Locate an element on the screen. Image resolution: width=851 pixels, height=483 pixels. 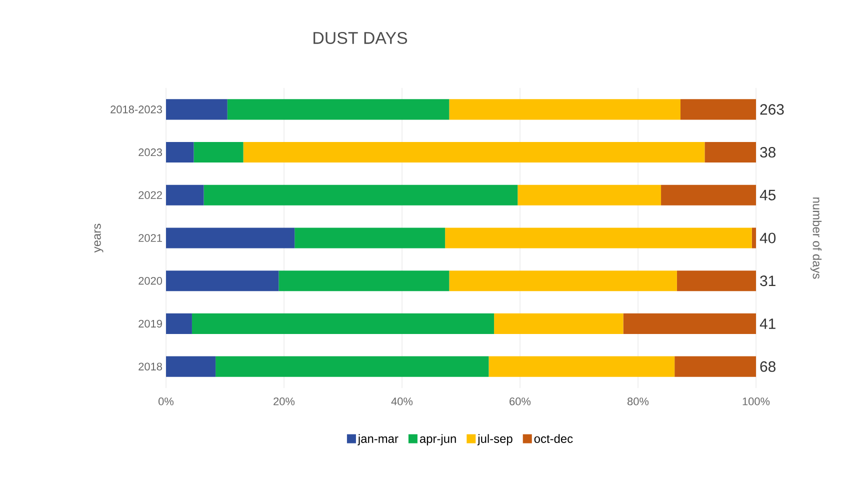
y-tick-label: 2023 is located at coordinates (150, 152).